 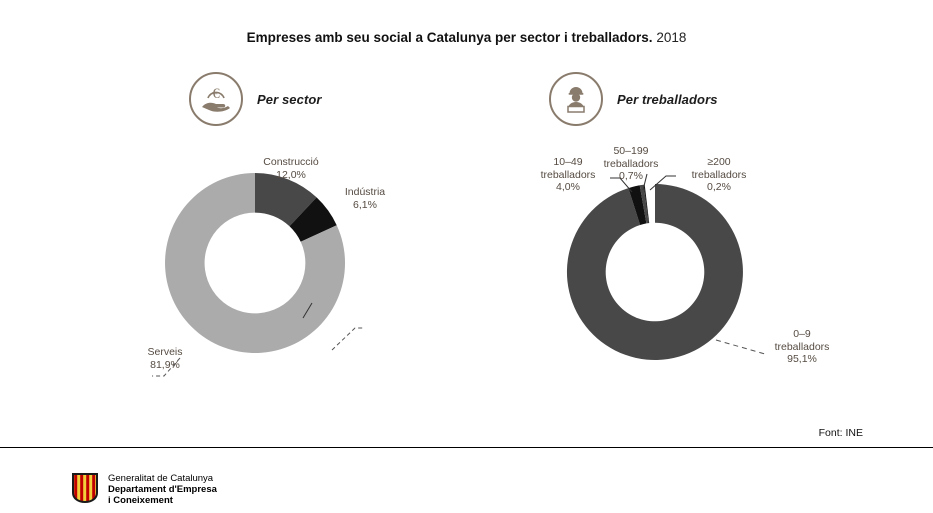 I want to click on slice-label-200-pct: 0,2%, so click(x=719, y=187).